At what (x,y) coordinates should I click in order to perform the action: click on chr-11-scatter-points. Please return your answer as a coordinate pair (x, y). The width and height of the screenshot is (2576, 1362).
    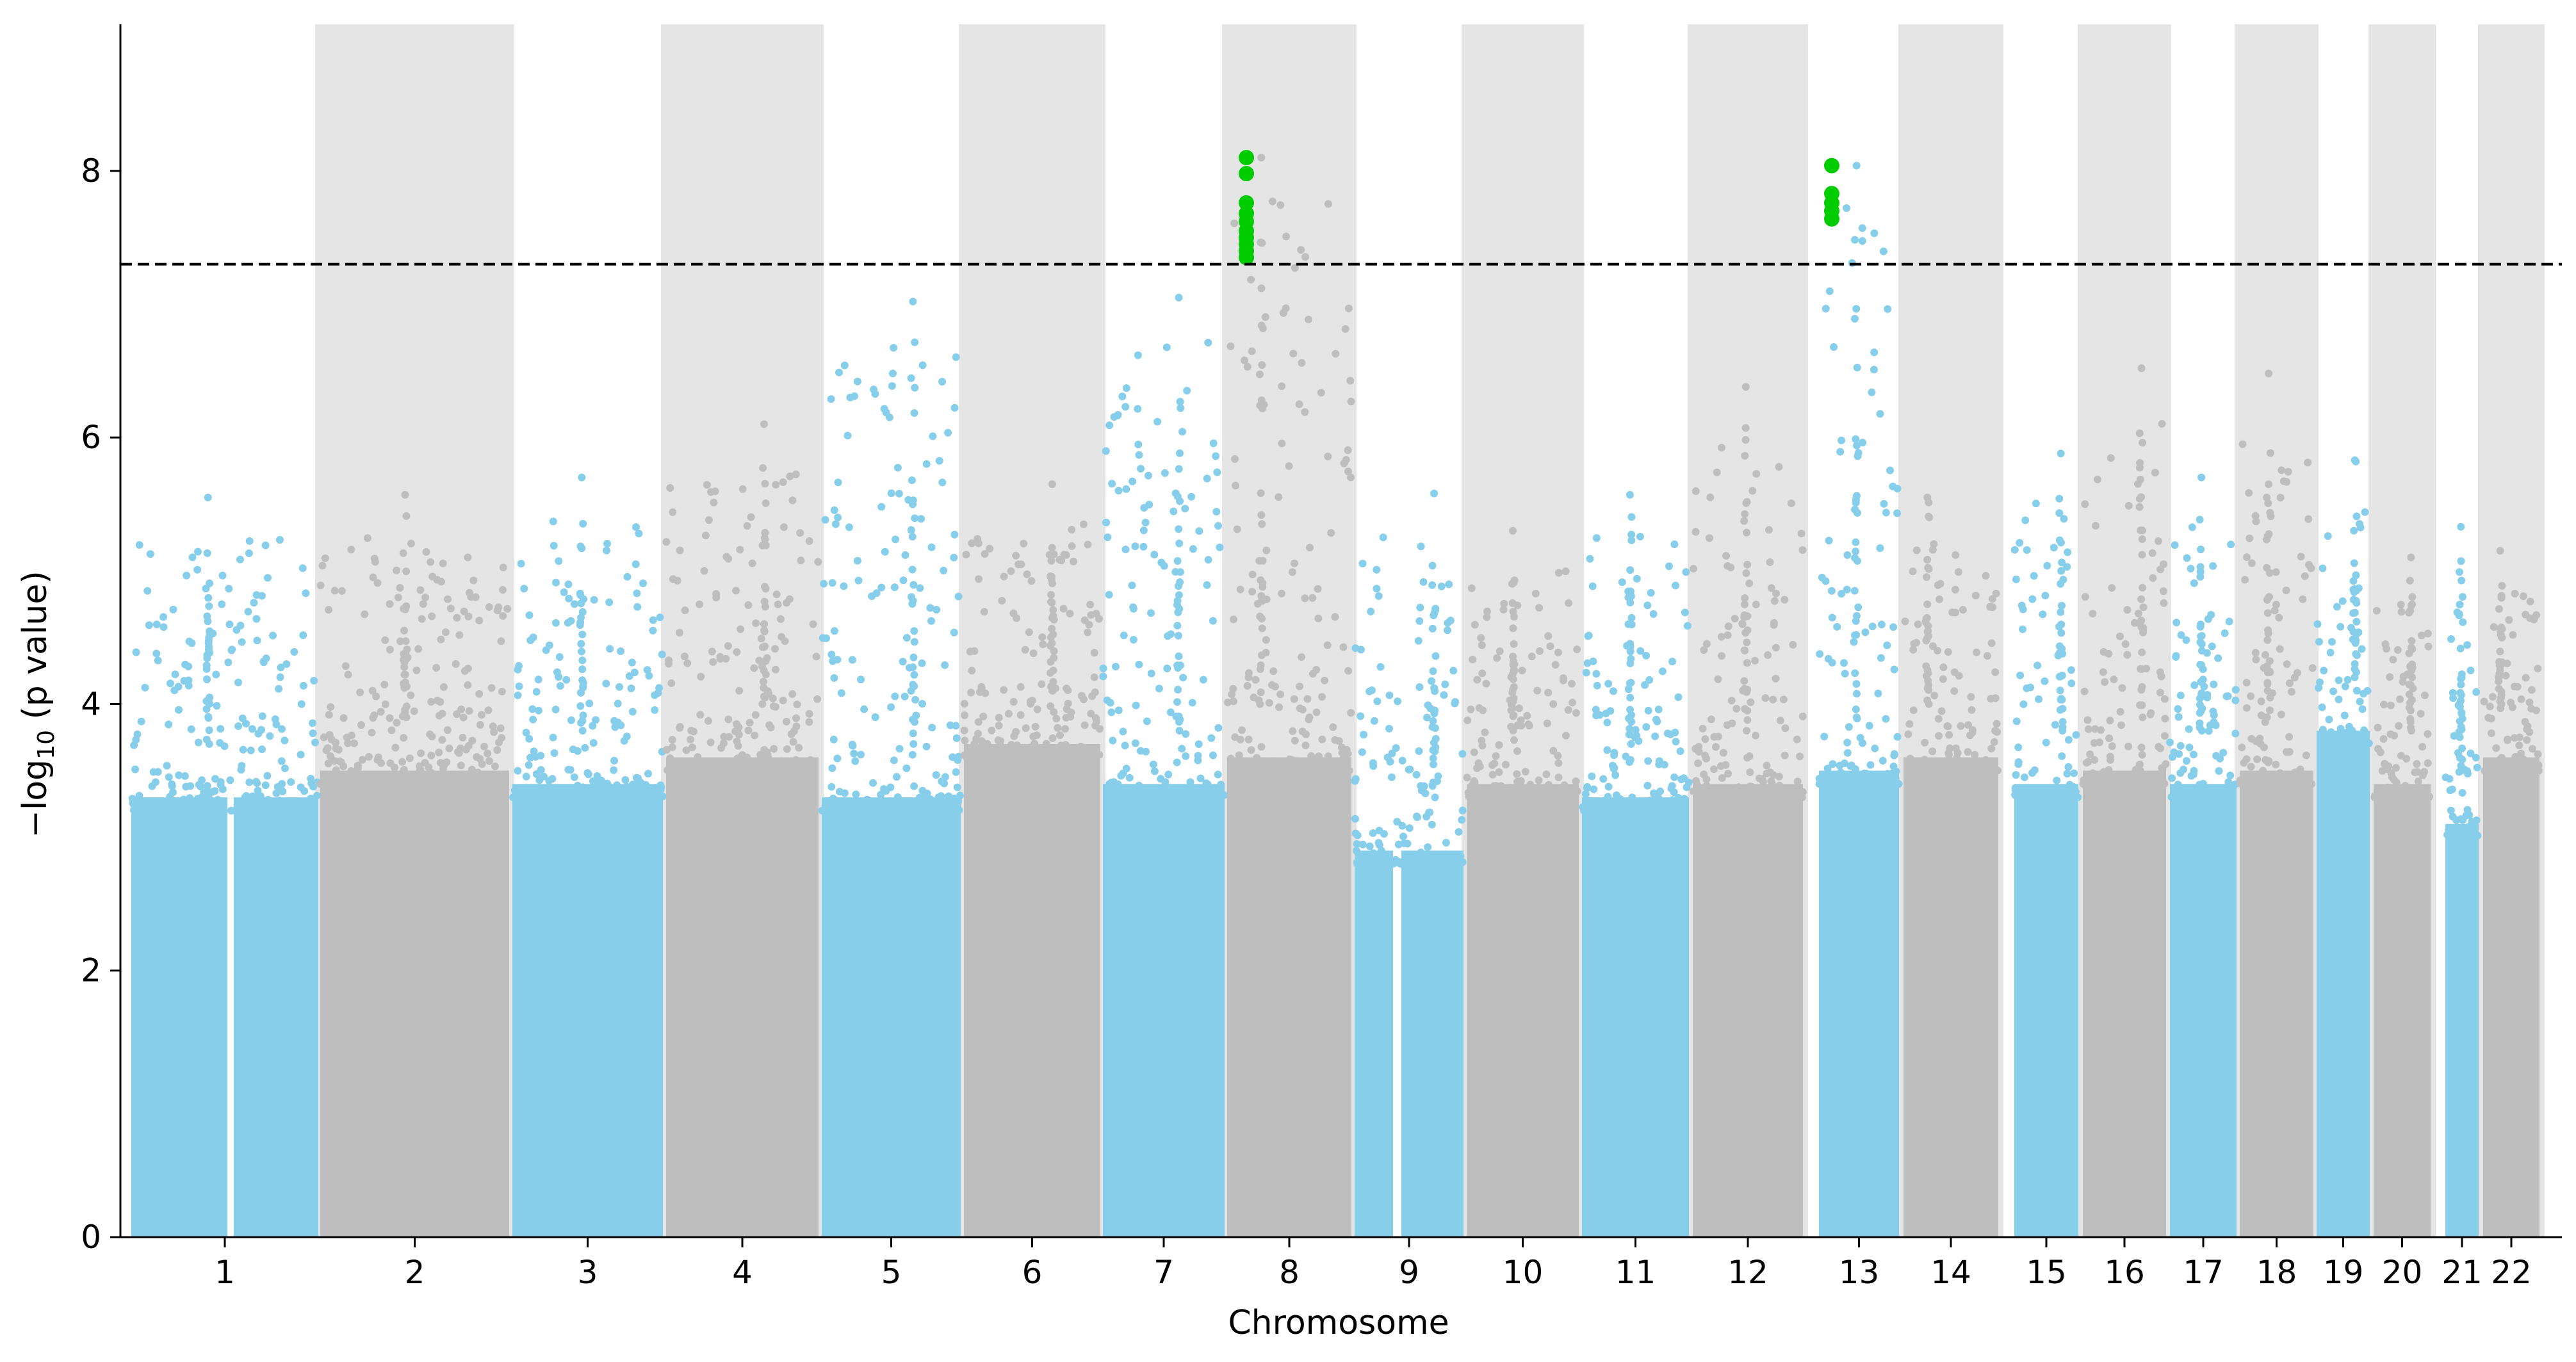
    Looking at the image, I should click on (1636, 674).